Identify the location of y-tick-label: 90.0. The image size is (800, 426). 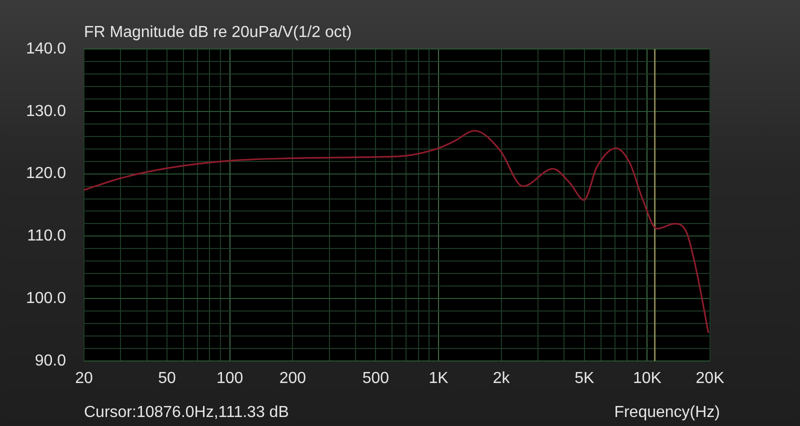
(50, 361).